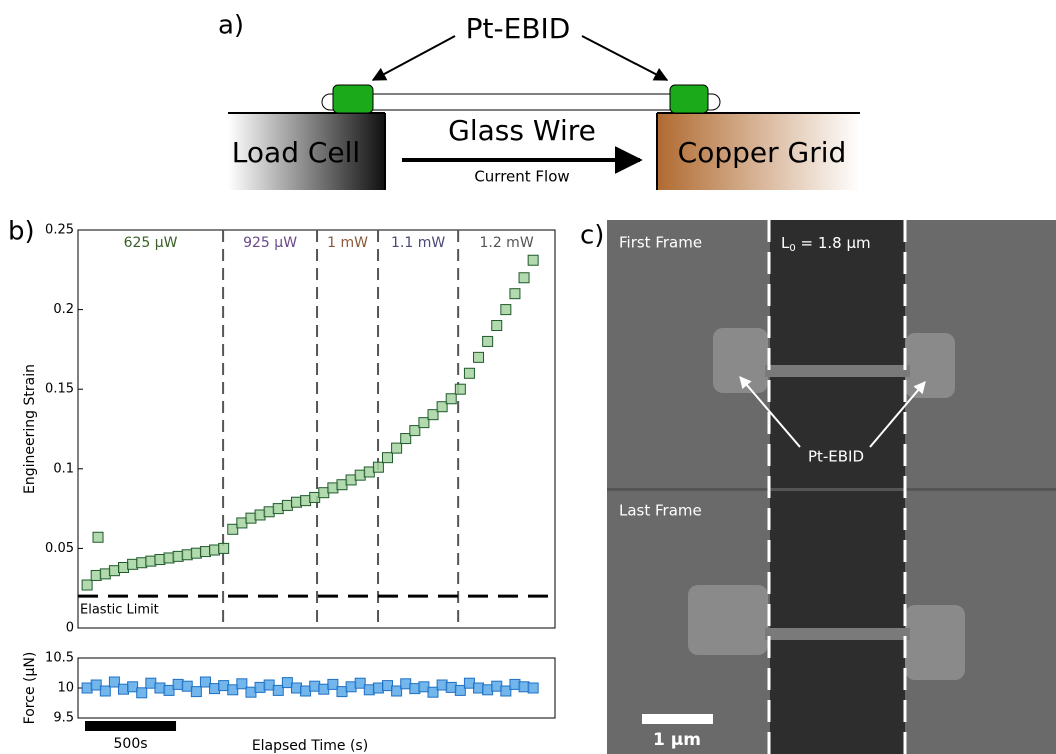 This screenshot has width=1056, height=754. I want to click on x-axis-label: Elapsed Time (s), so click(310, 746).